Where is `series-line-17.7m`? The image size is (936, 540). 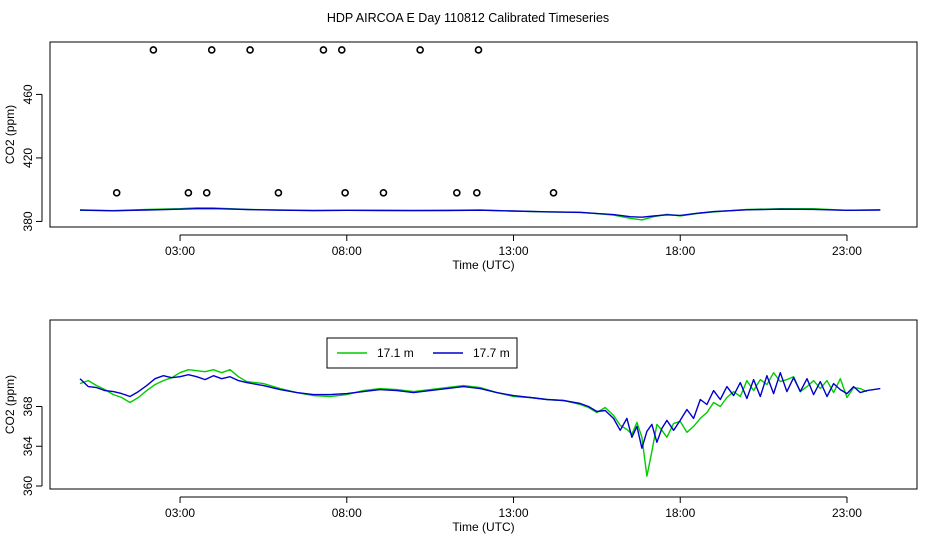
series-line-17.7m is located at coordinates (480, 410).